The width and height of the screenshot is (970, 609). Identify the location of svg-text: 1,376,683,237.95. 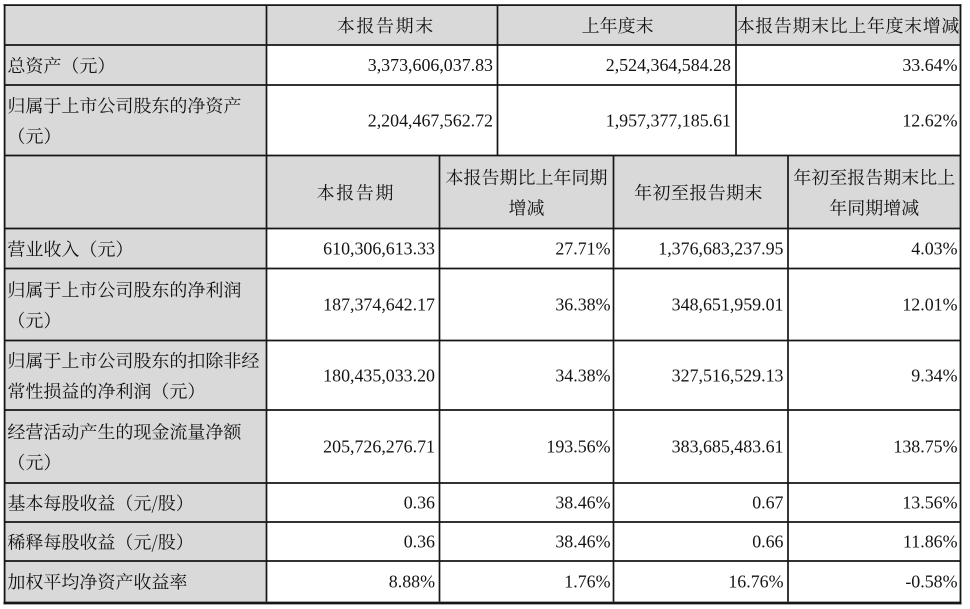
(720, 249).